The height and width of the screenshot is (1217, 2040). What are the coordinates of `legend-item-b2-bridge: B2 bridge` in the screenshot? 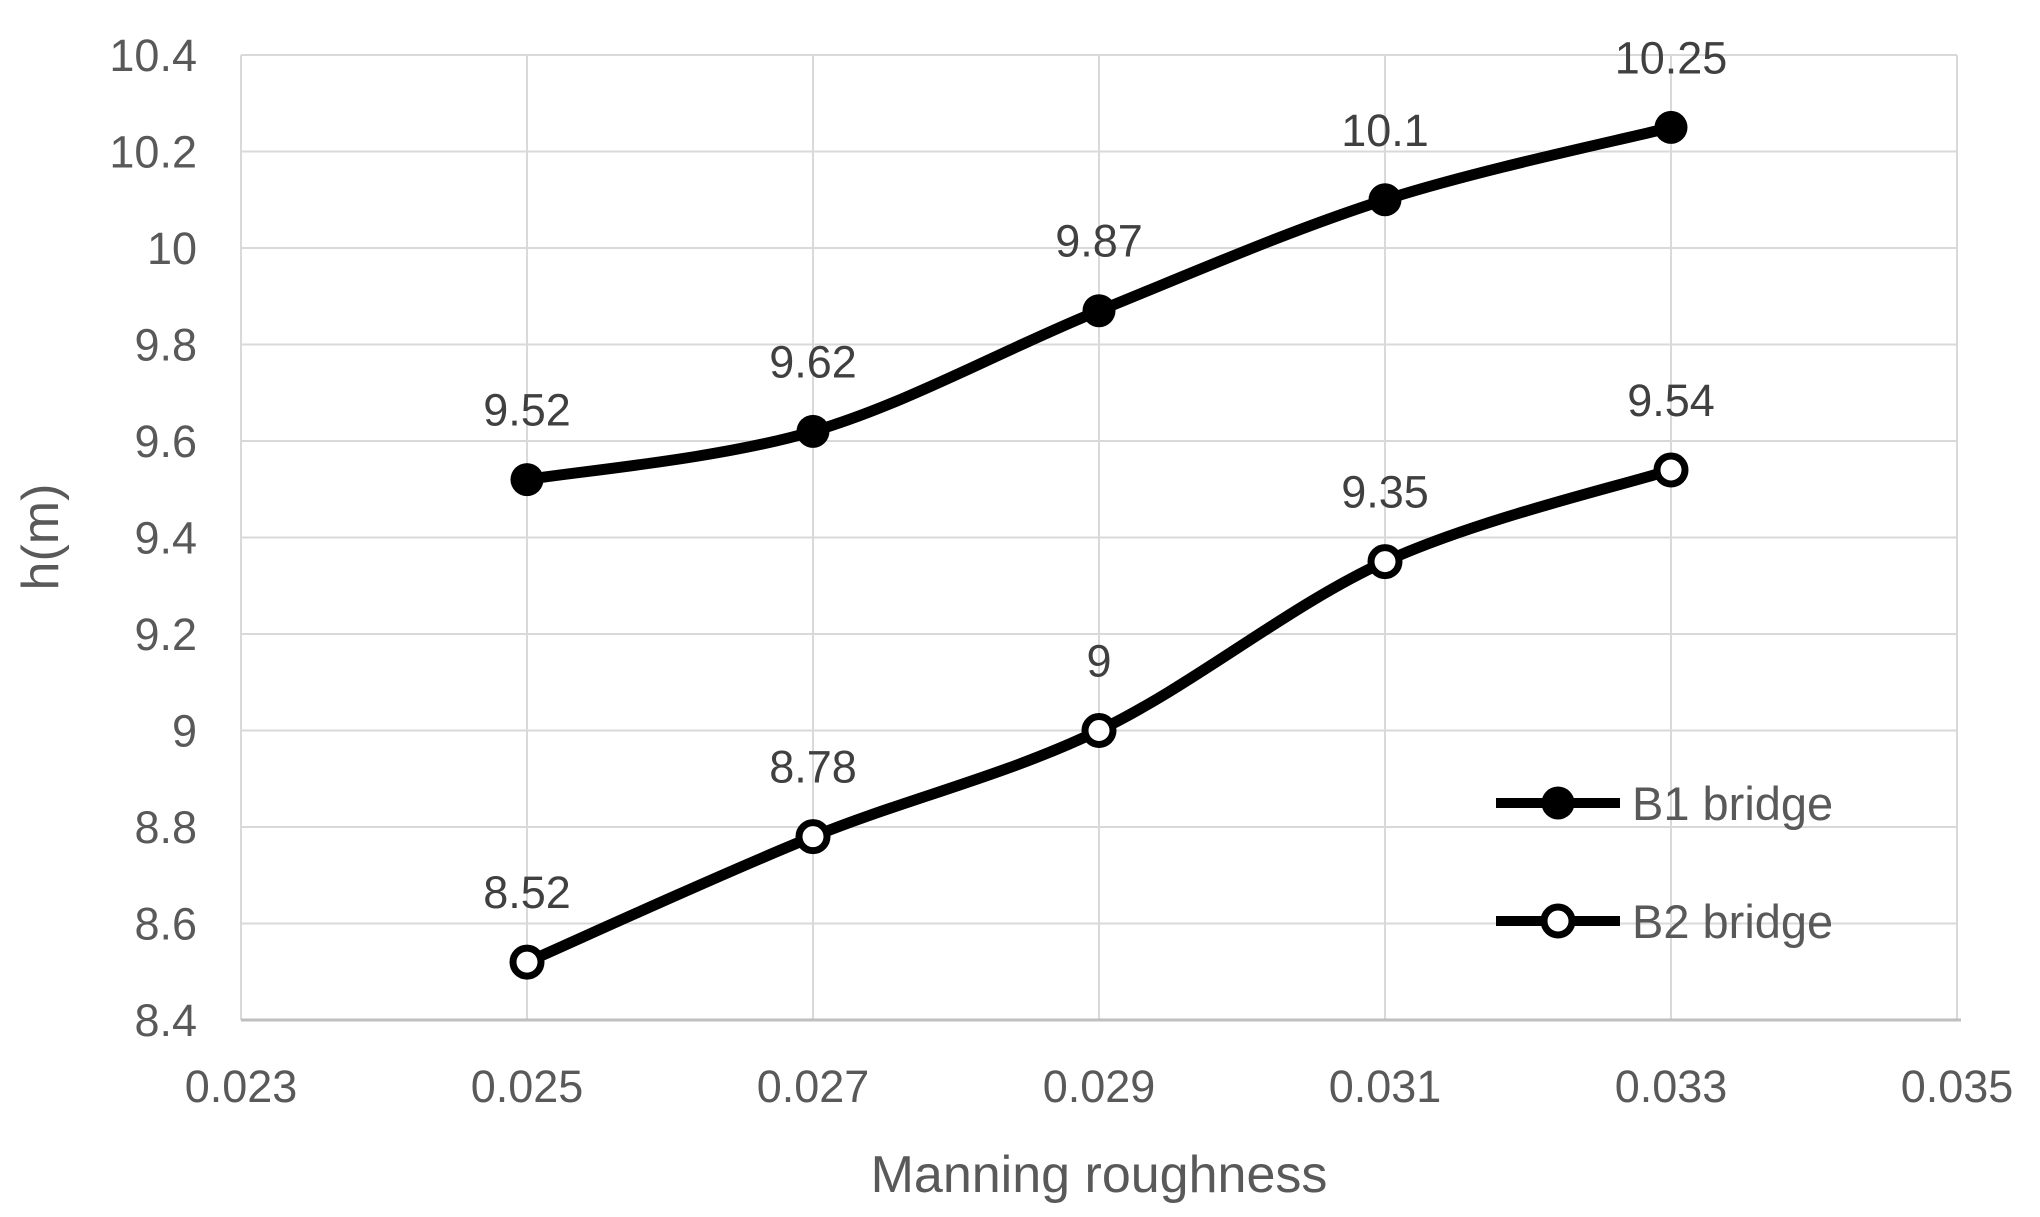 It's located at (1664, 921).